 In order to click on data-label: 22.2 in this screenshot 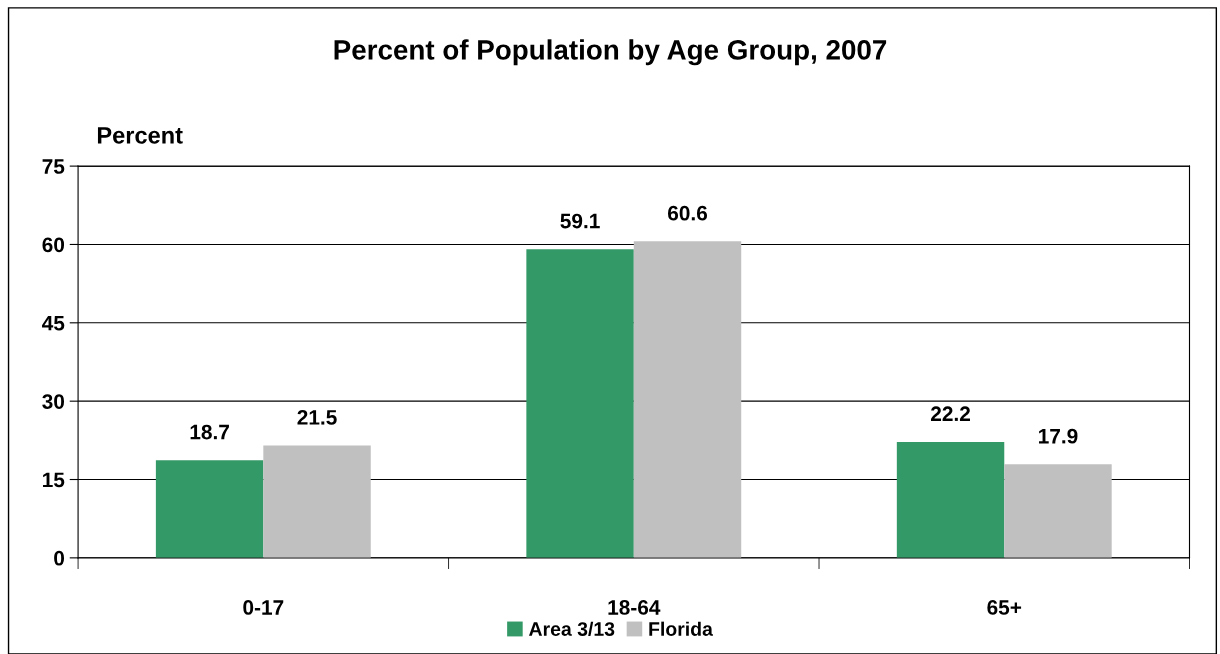, I will do `click(950, 413)`.